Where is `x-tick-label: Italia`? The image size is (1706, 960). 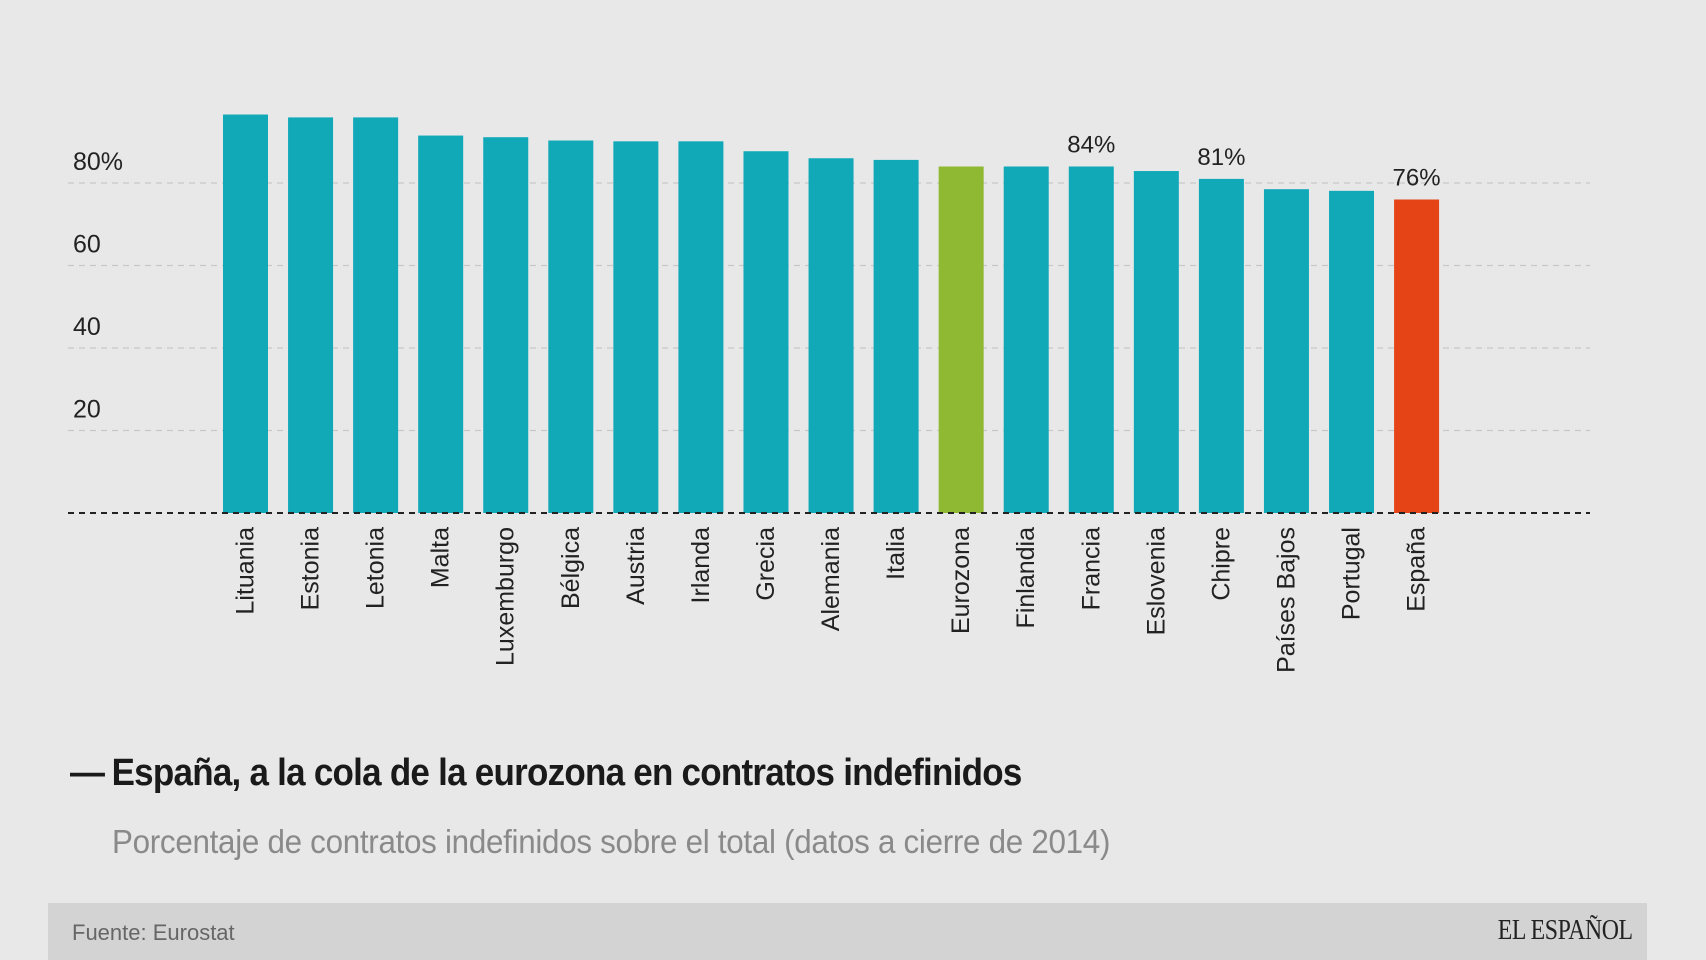 x-tick-label: Italia is located at coordinates (896, 553).